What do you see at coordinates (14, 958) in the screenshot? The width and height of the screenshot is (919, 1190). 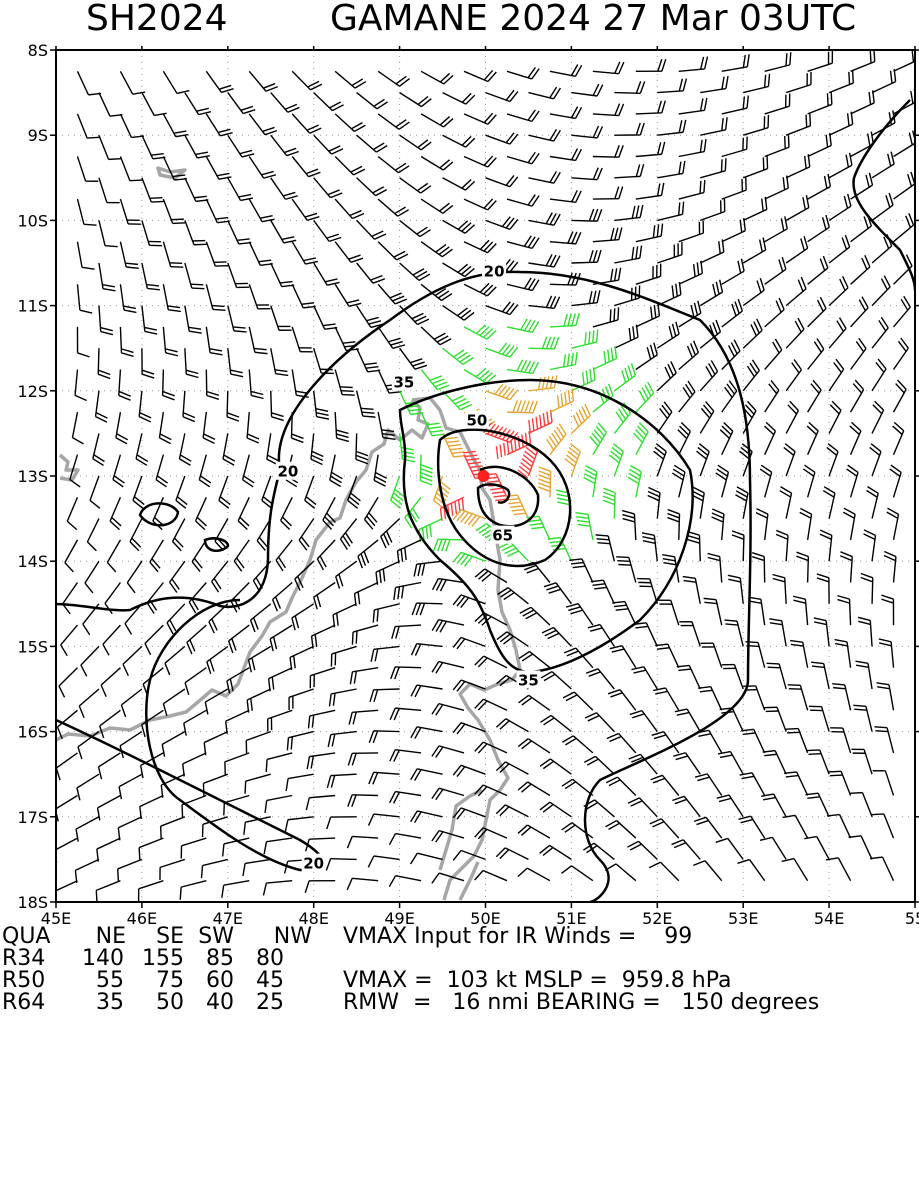 I see `r34-row: R34 140 155 85 80` at bounding box center [14, 958].